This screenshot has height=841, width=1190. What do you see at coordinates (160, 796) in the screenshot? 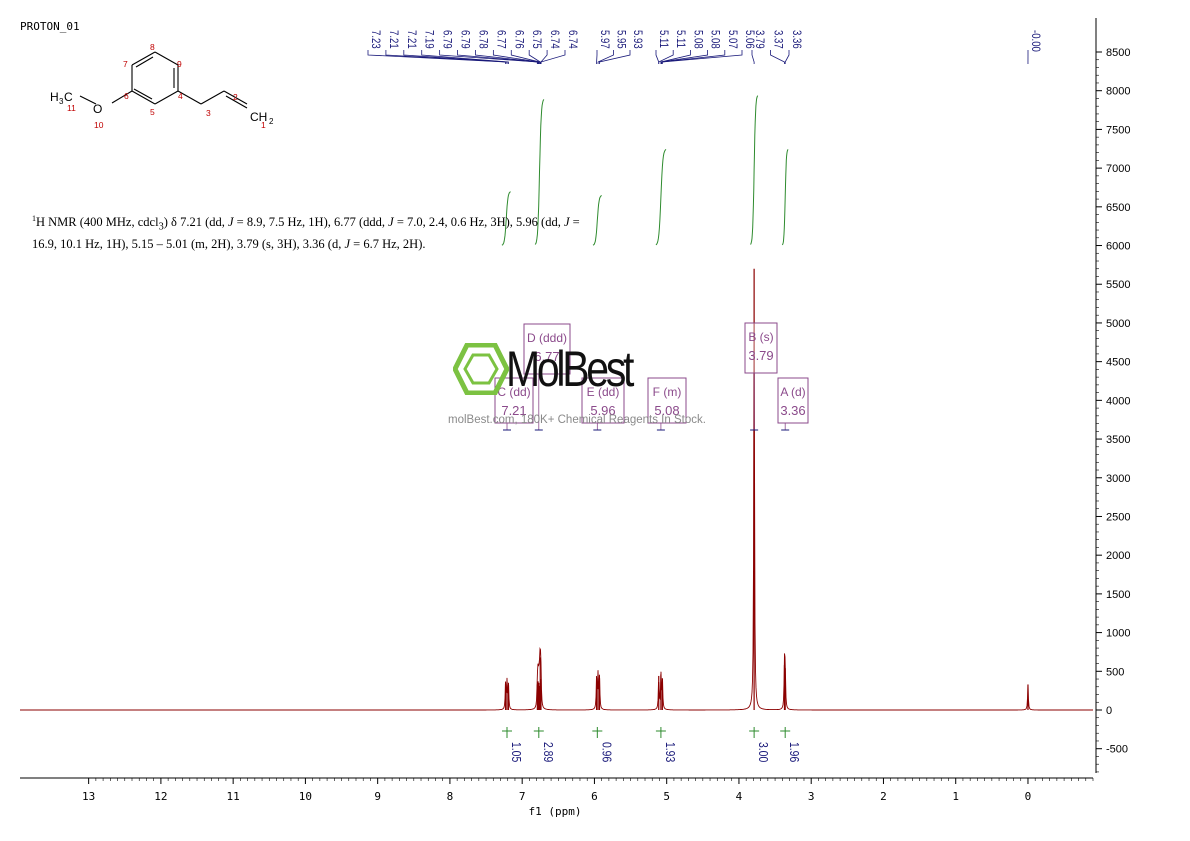
I see `x-tick-label: 12` at bounding box center [160, 796].